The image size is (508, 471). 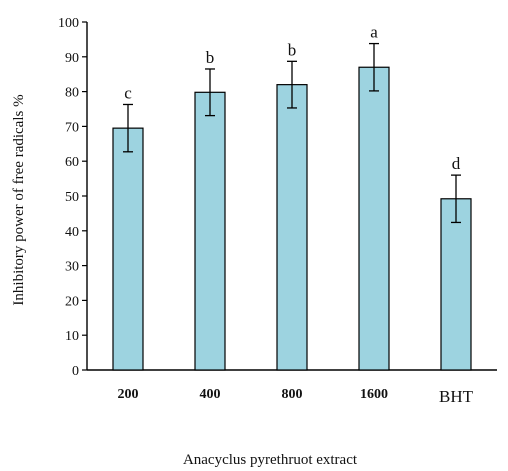 What do you see at coordinates (72, 162) in the screenshot?
I see `y-tick-label: 60` at bounding box center [72, 162].